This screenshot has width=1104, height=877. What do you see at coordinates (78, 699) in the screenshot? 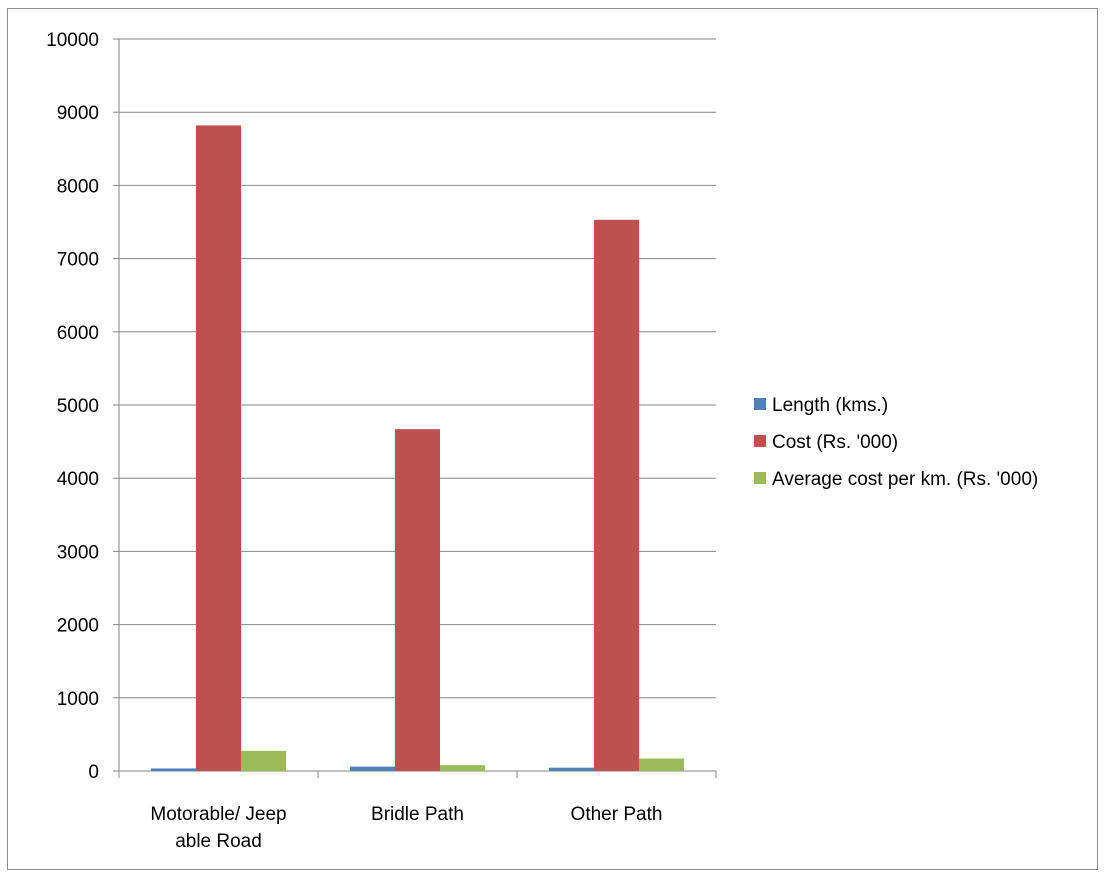
I see `y-tick-label: 1000` at bounding box center [78, 699].